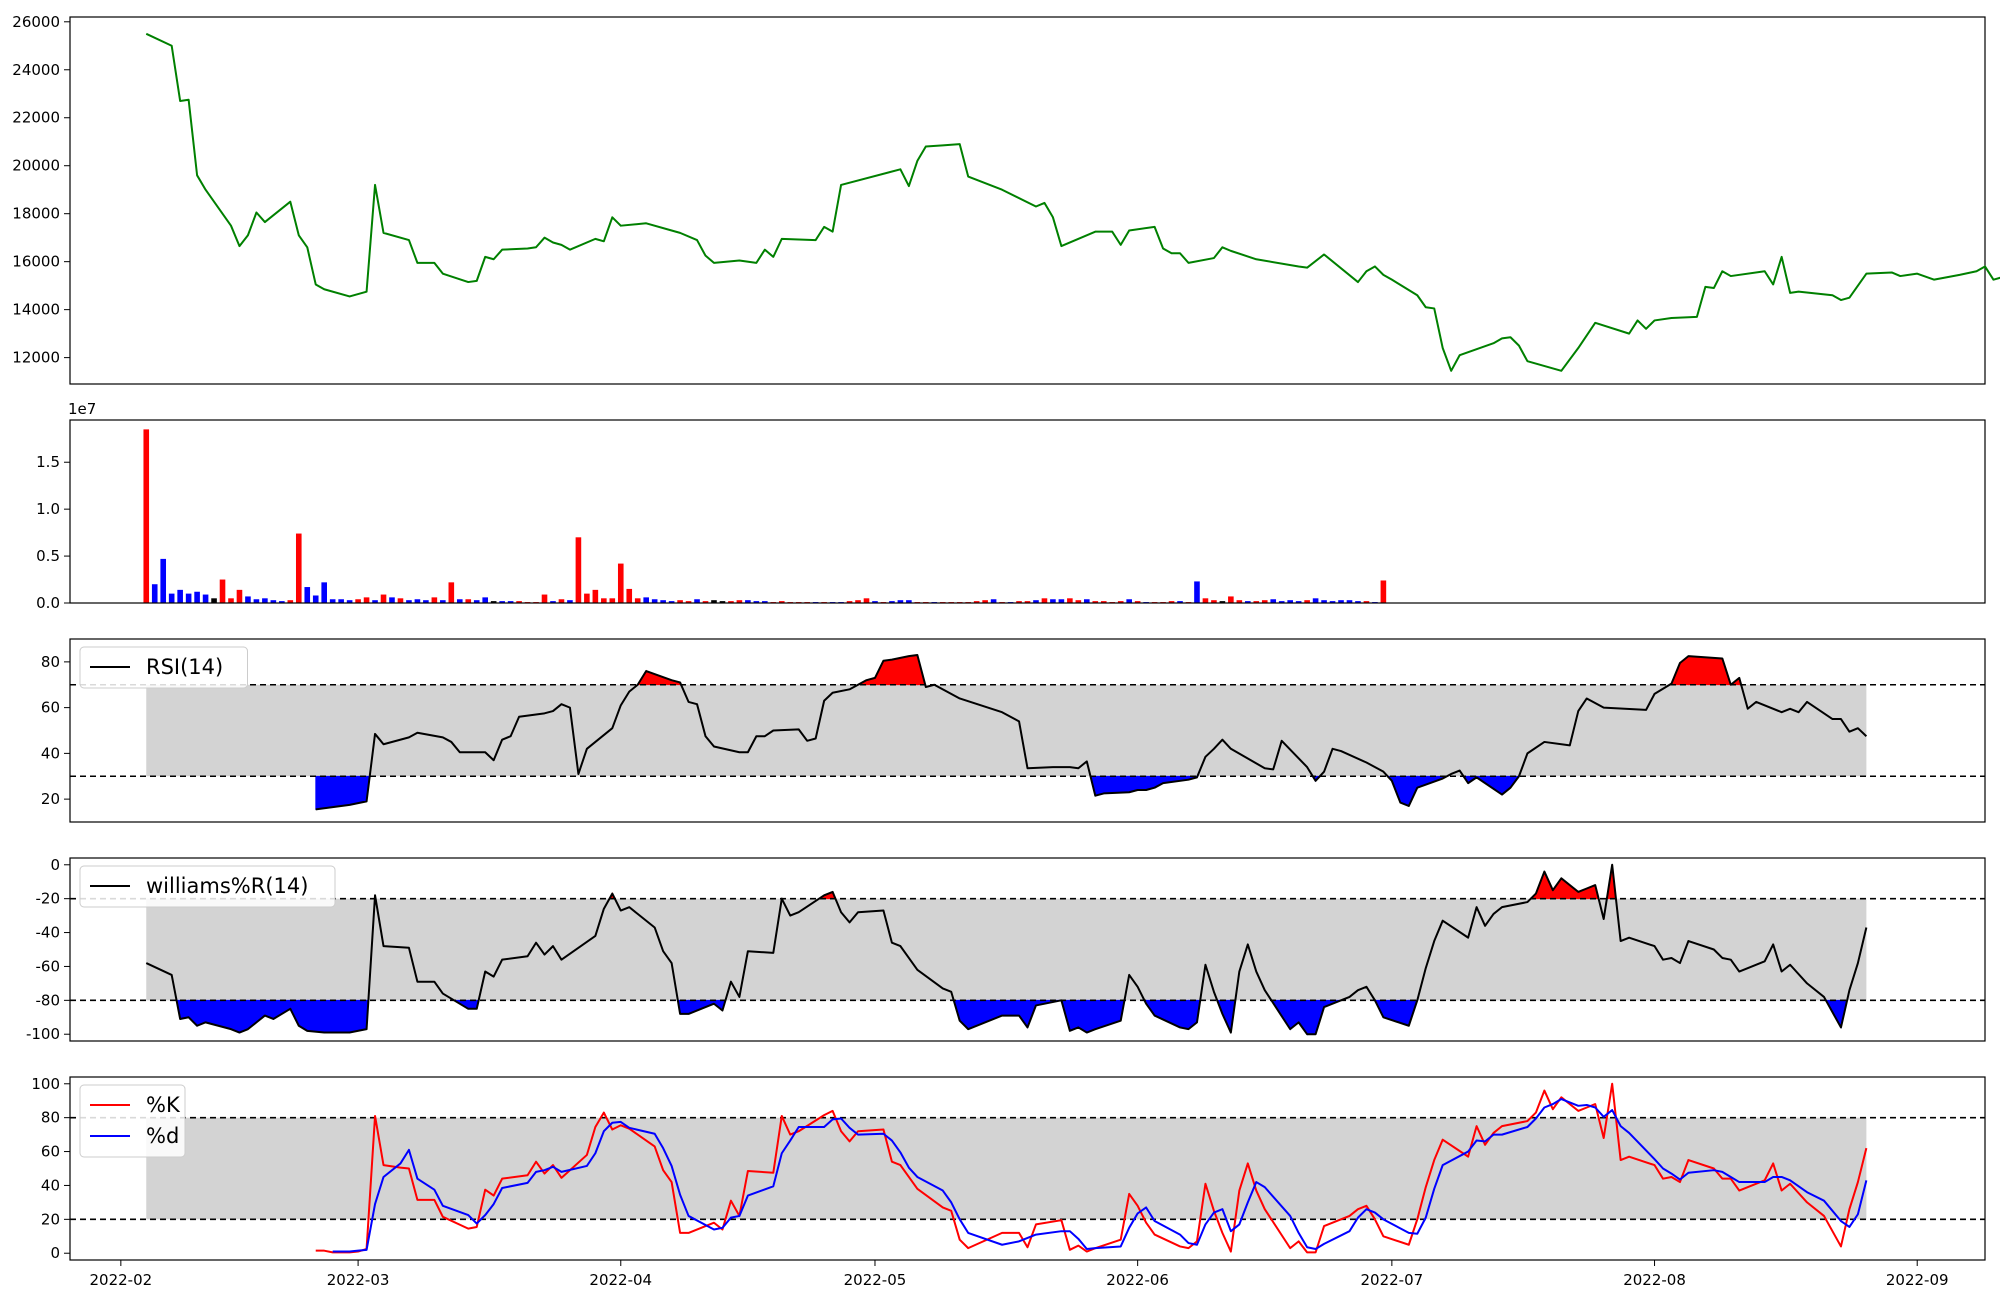 The width and height of the screenshot is (2000, 1300). I want to click on williams-panel: -100 -80 -60 -40 -20 0 williams%R(14), so click(1006, 949).